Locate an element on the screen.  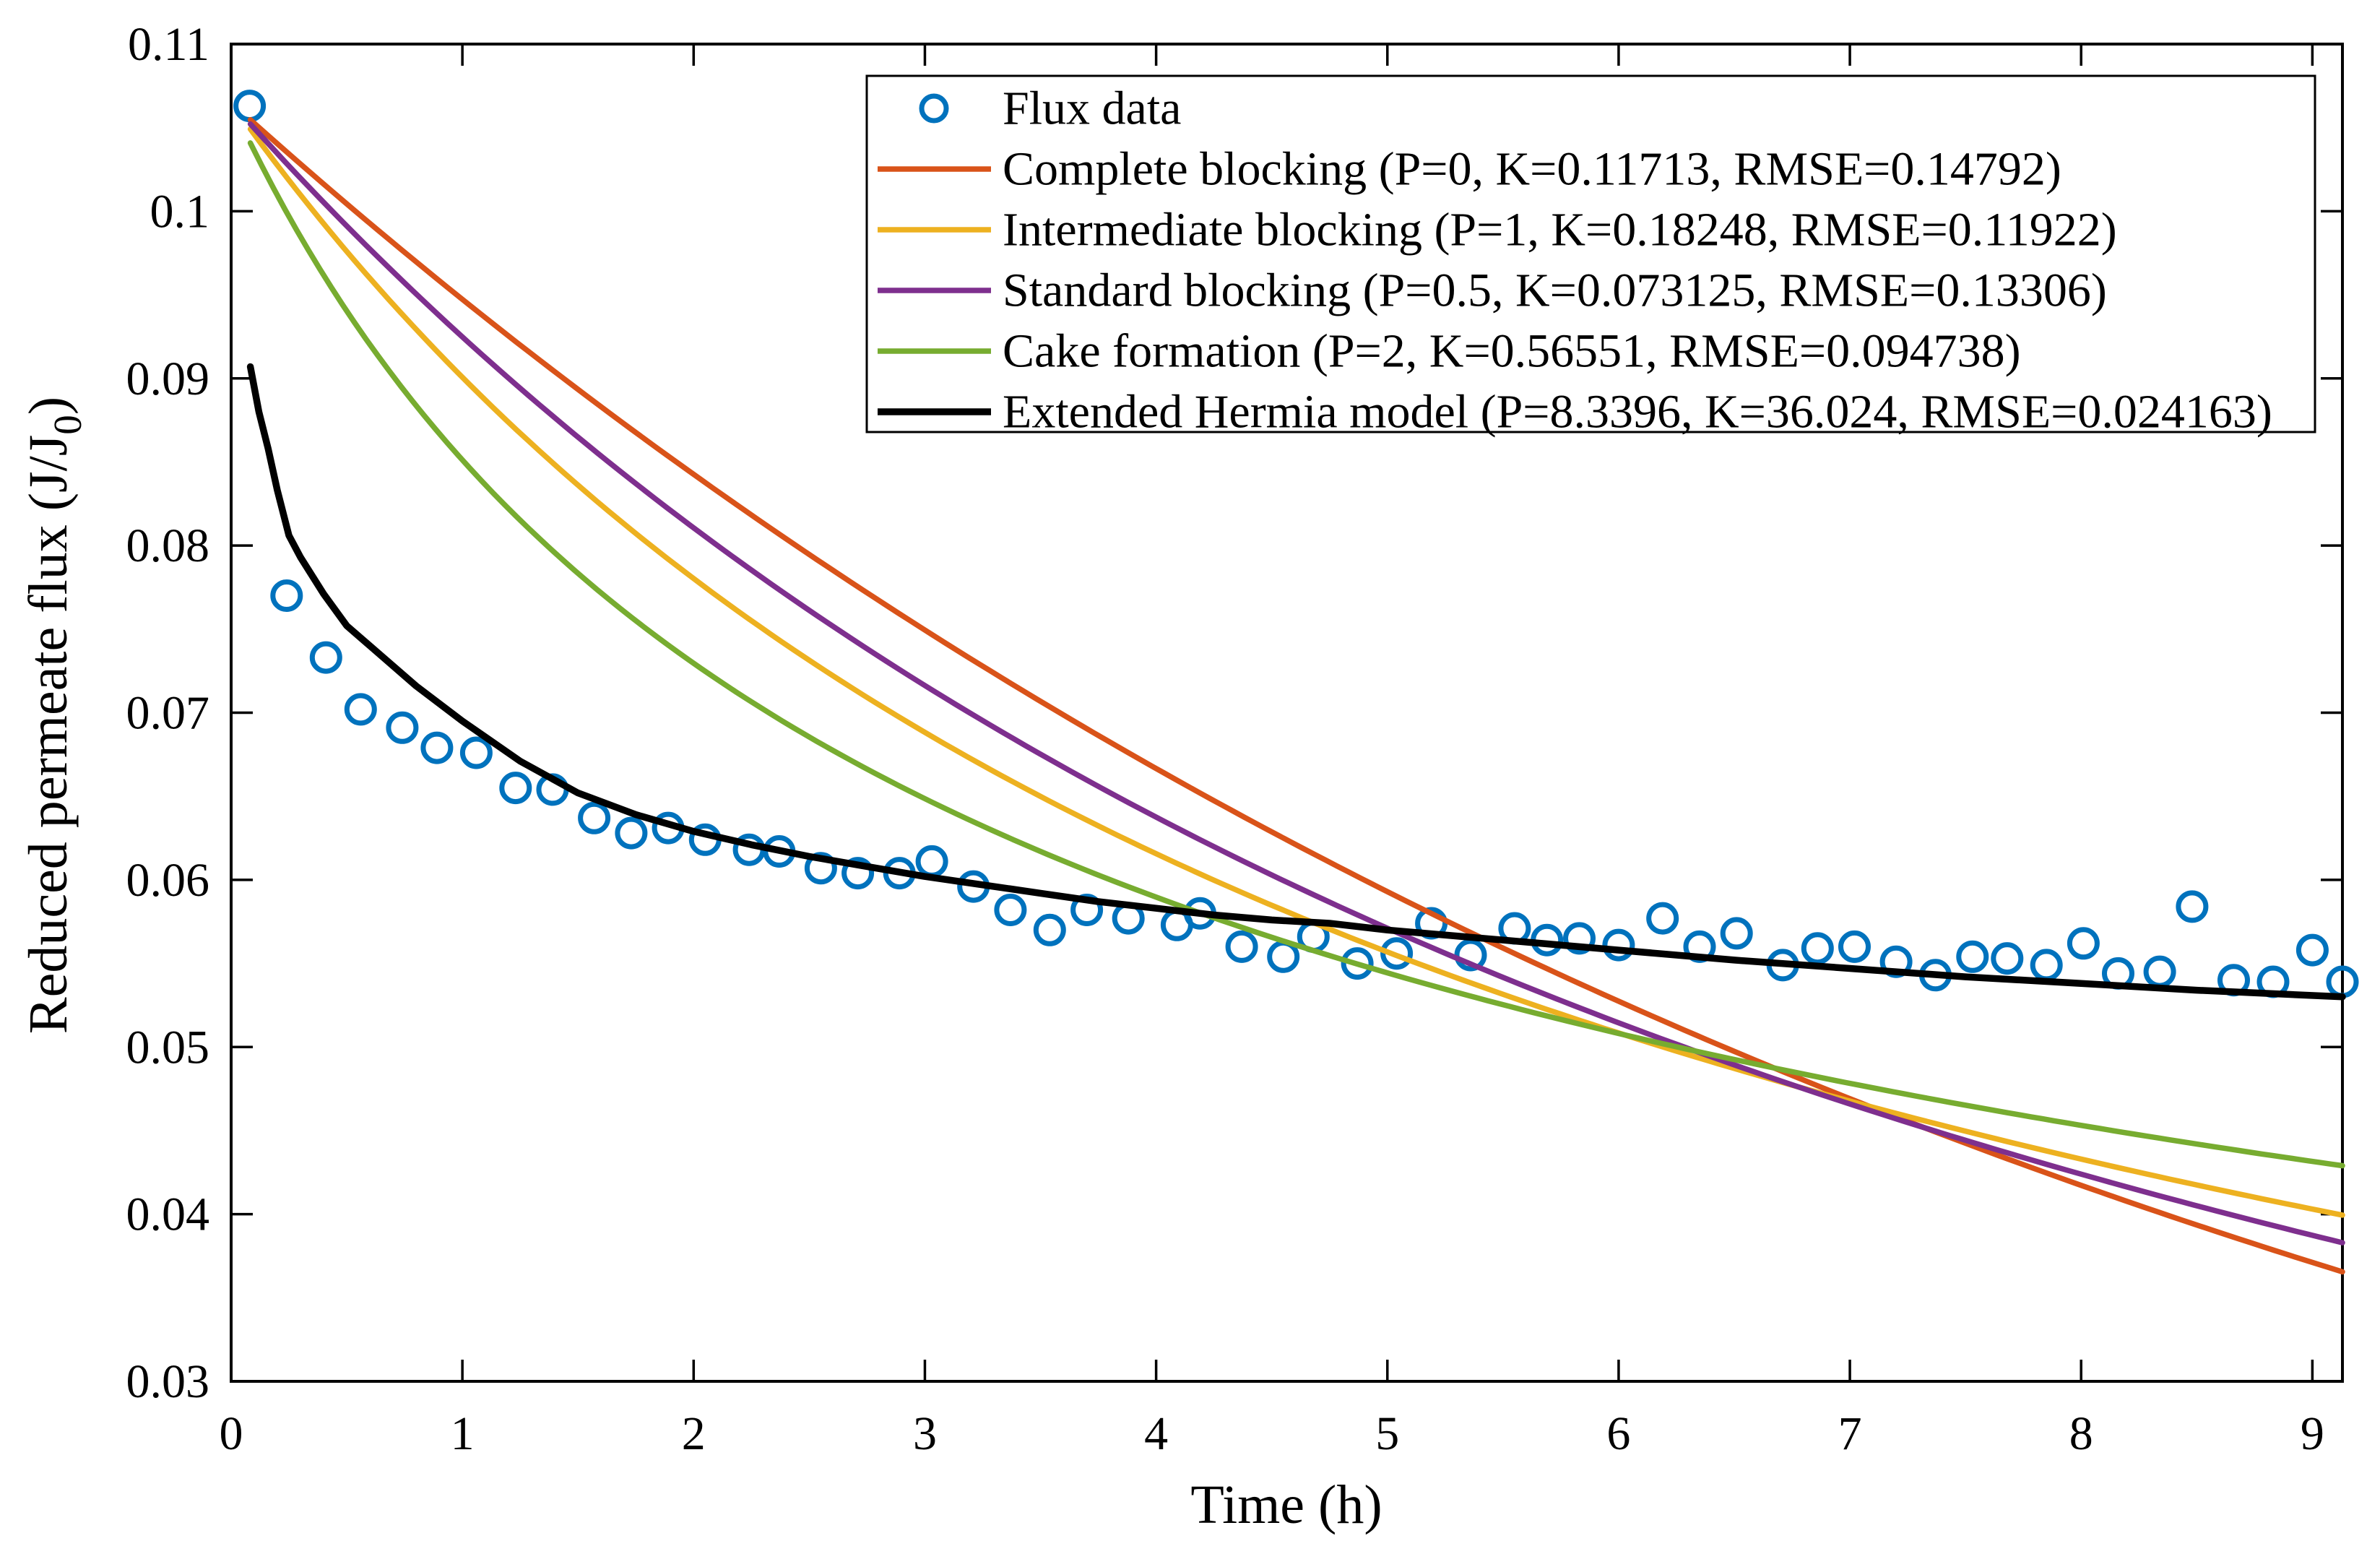
y-tick-label: 0.07 is located at coordinates (168, 713).